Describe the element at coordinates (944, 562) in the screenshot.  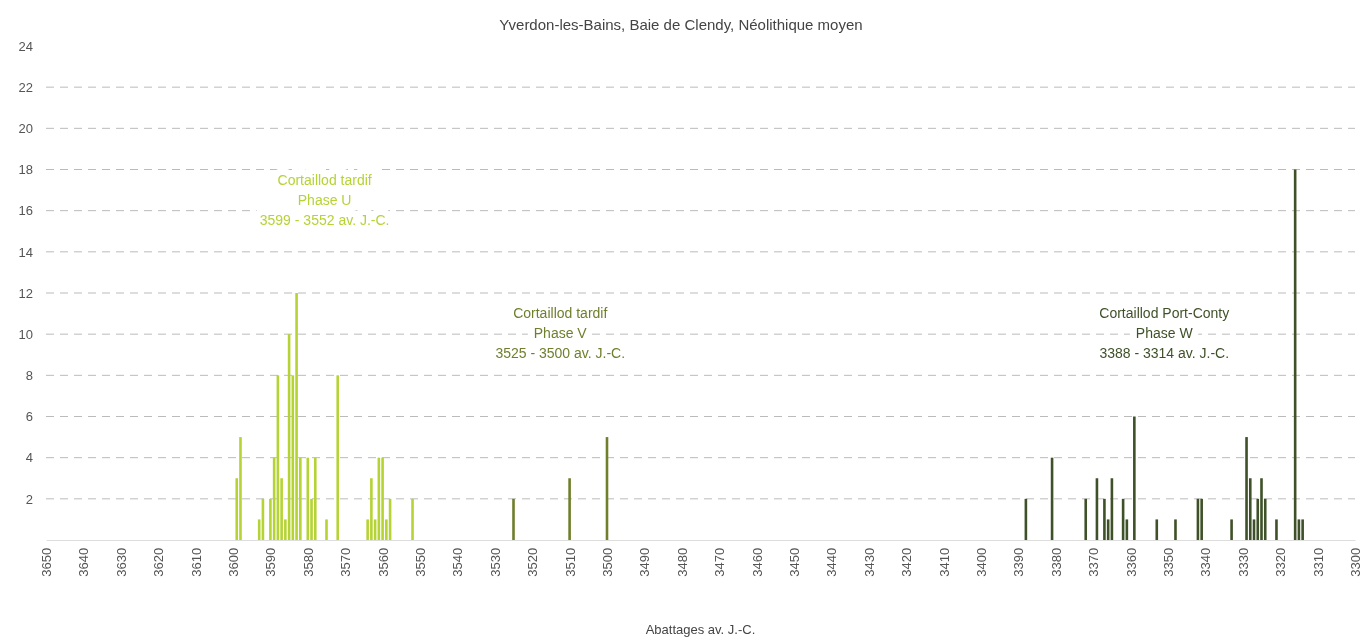
I see `x-tick-label: 3410` at that location.